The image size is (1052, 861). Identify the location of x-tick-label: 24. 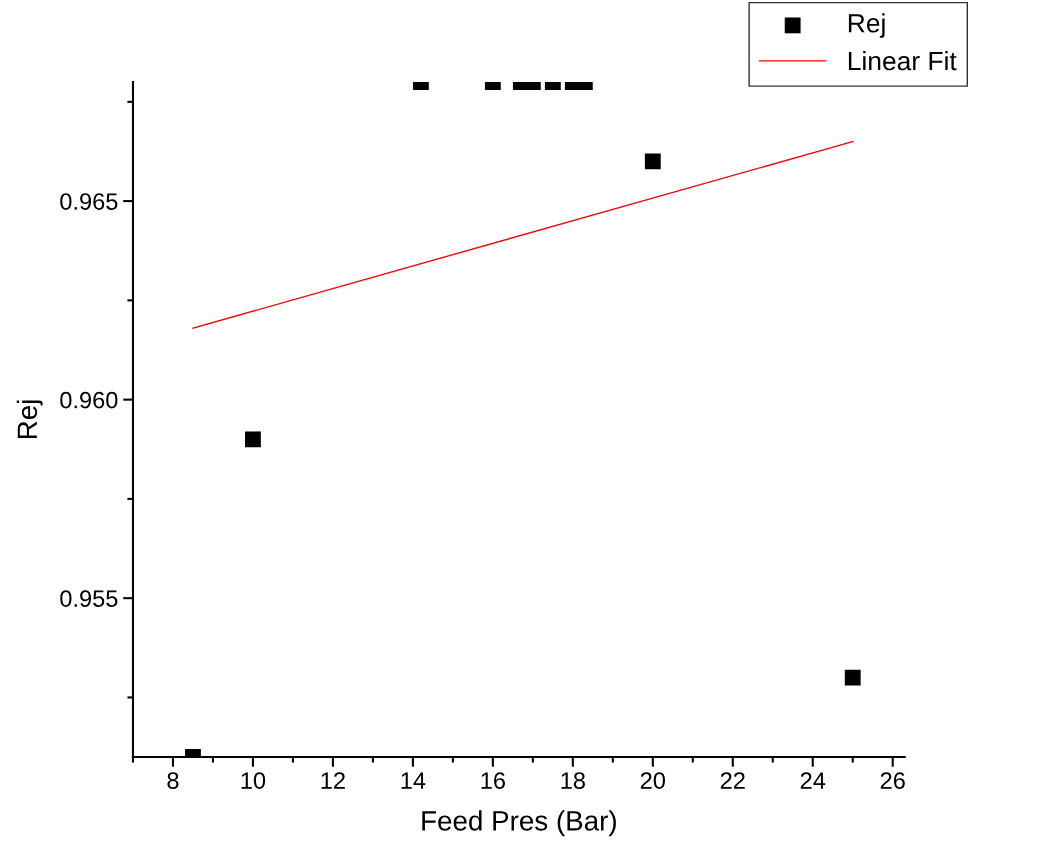
(813, 780).